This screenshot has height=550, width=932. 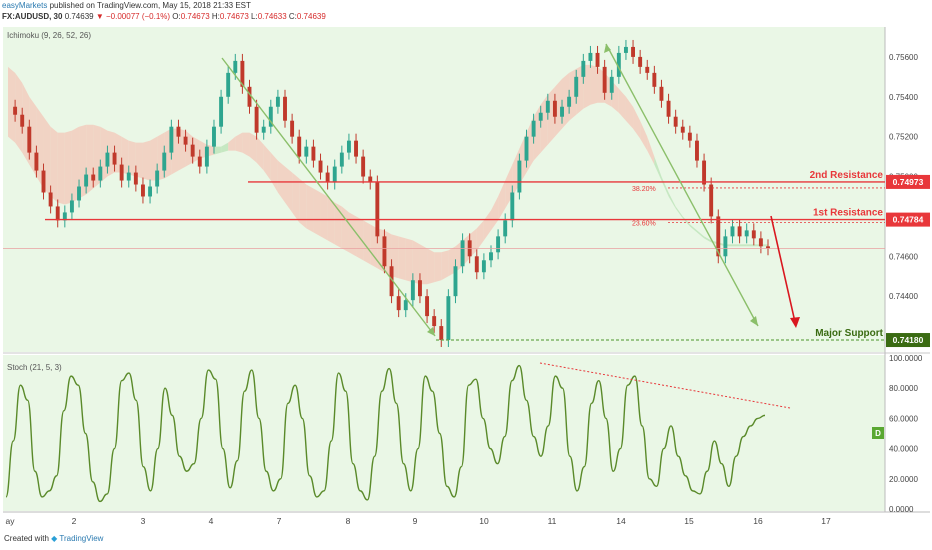 I want to click on tradingview-link: TradingView, so click(x=81, y=538).